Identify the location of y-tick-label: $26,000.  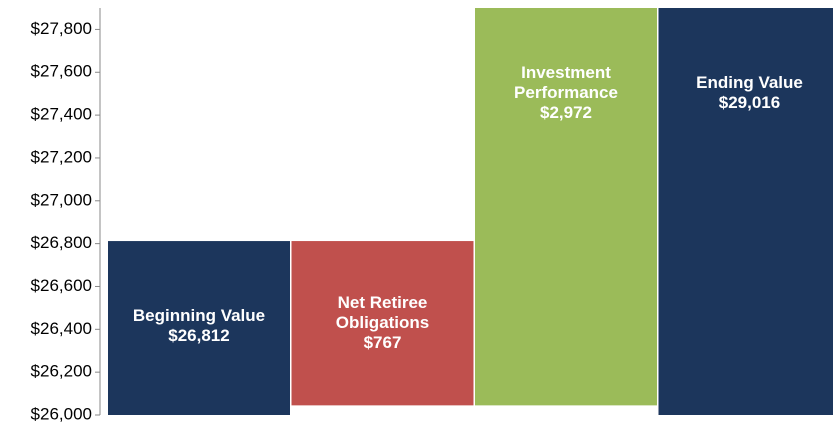
(61, 413).